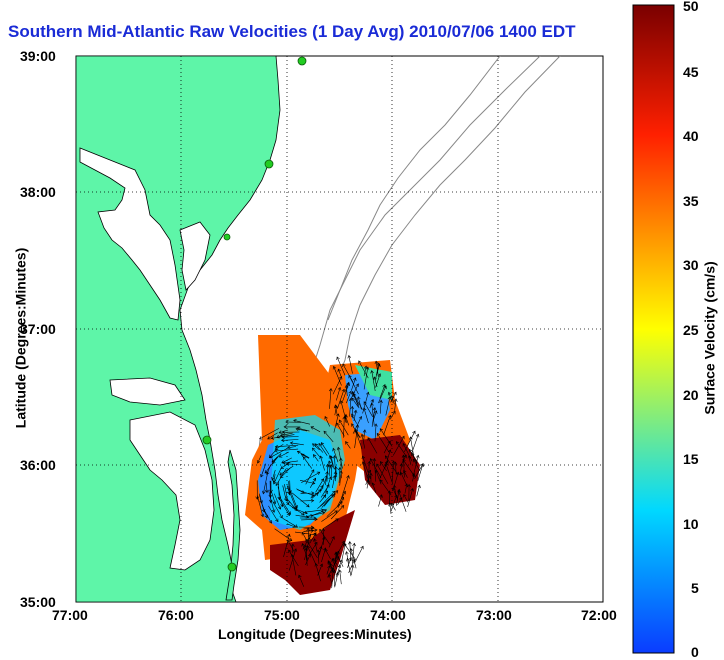  What do you see at coordinates (691, 265) in the screenshot?
I see `colorbar-tick-label: 30` at bounding box center [691, 265].